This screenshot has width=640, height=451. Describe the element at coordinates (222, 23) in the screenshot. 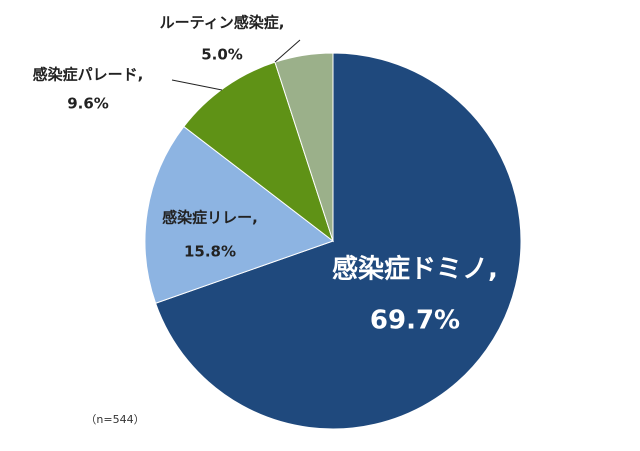

I see `slice-label: ルーティン感染症,` at that location.